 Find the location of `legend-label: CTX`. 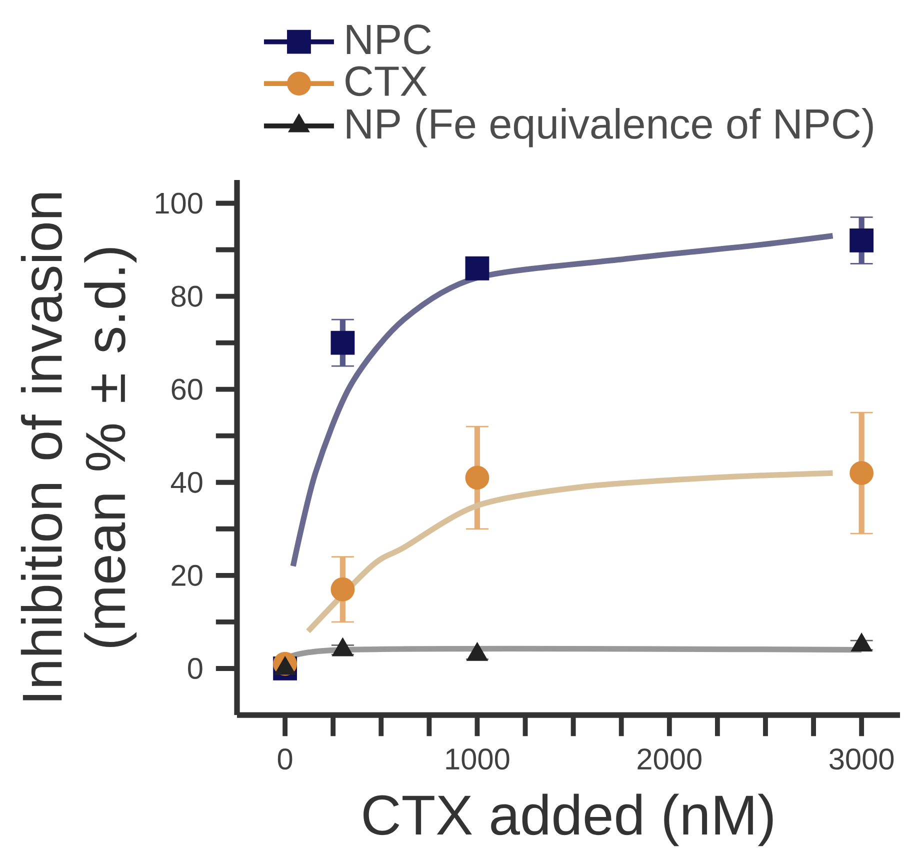

legend-label: CTX is located at coordinates (386, 81).